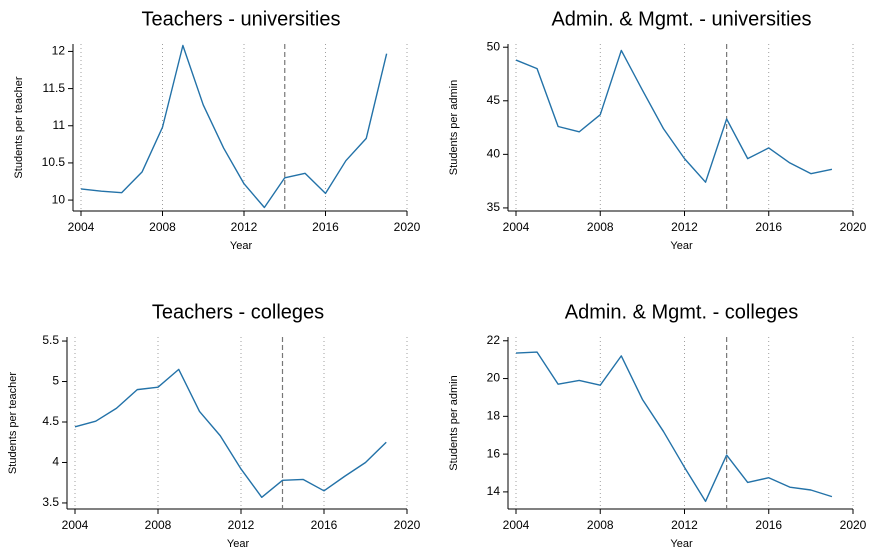 The height and width of the screenshot is (552, 870). I want to click on y-tick-label: 12, so click(59, 51).